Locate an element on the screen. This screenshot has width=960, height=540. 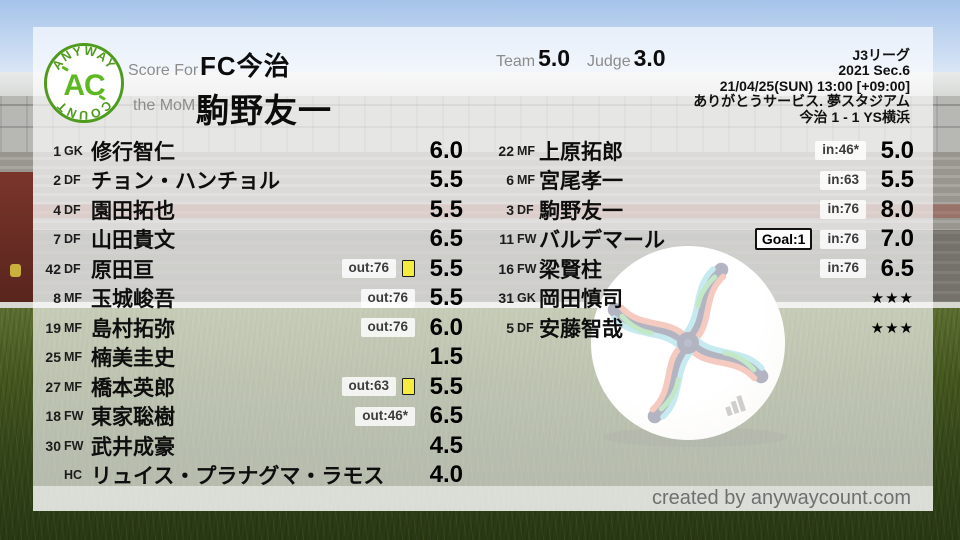
sub-in-badge: in:63 is located at coordinates (843, 180).